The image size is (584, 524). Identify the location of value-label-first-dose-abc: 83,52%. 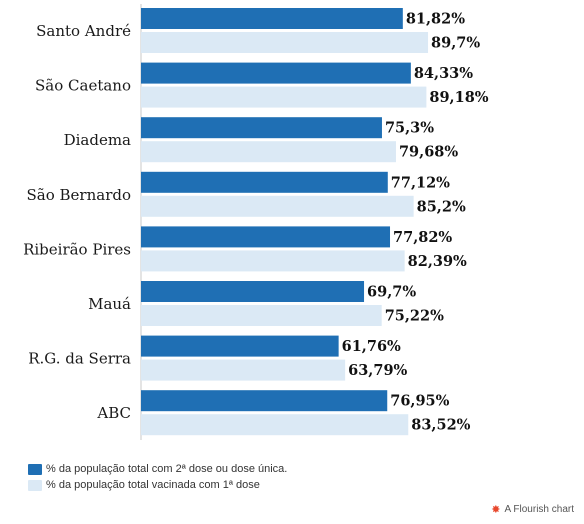
(440, 425).